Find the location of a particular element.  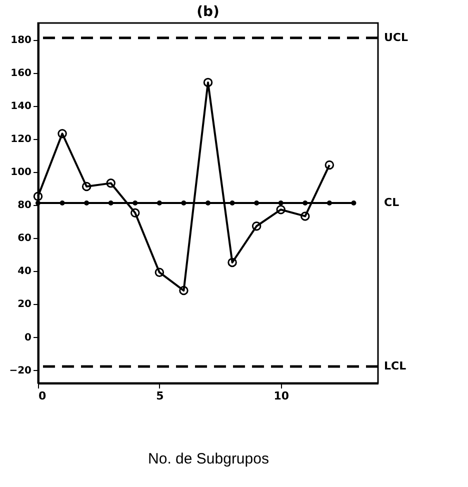

x-axis-title: No. de Subgrupos is located at coordinates (208, 459).